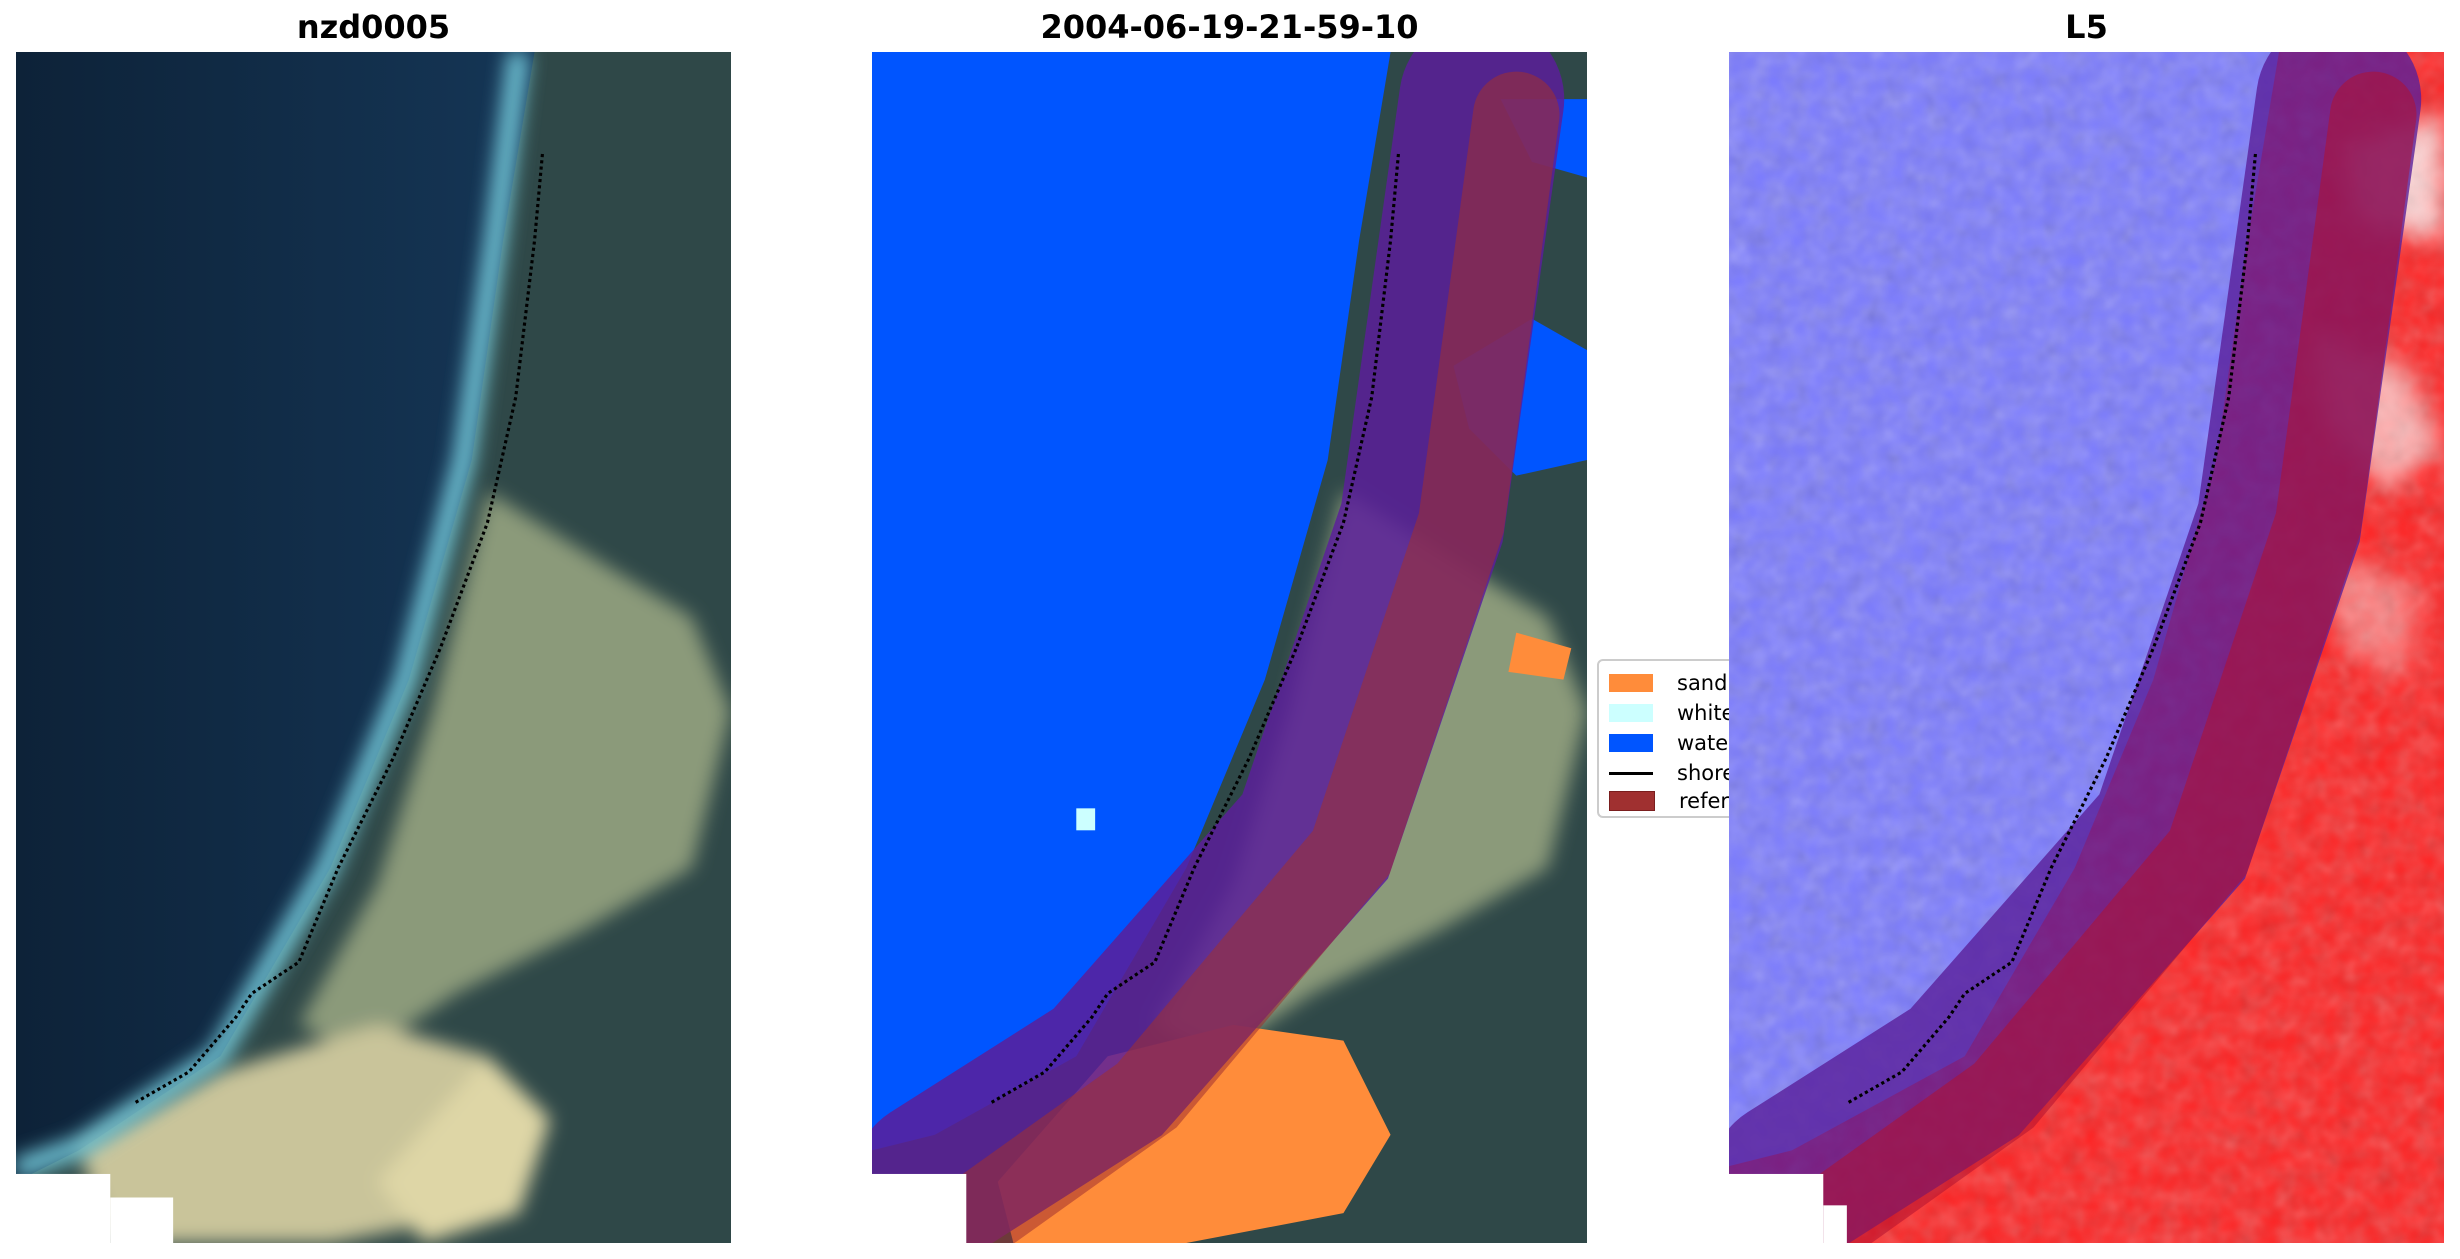 This screenshot has height=1259, width=2460. Describe the element at coordinates (1673, 743) in the screenshot. I see `legend-item-water: water` at that location.